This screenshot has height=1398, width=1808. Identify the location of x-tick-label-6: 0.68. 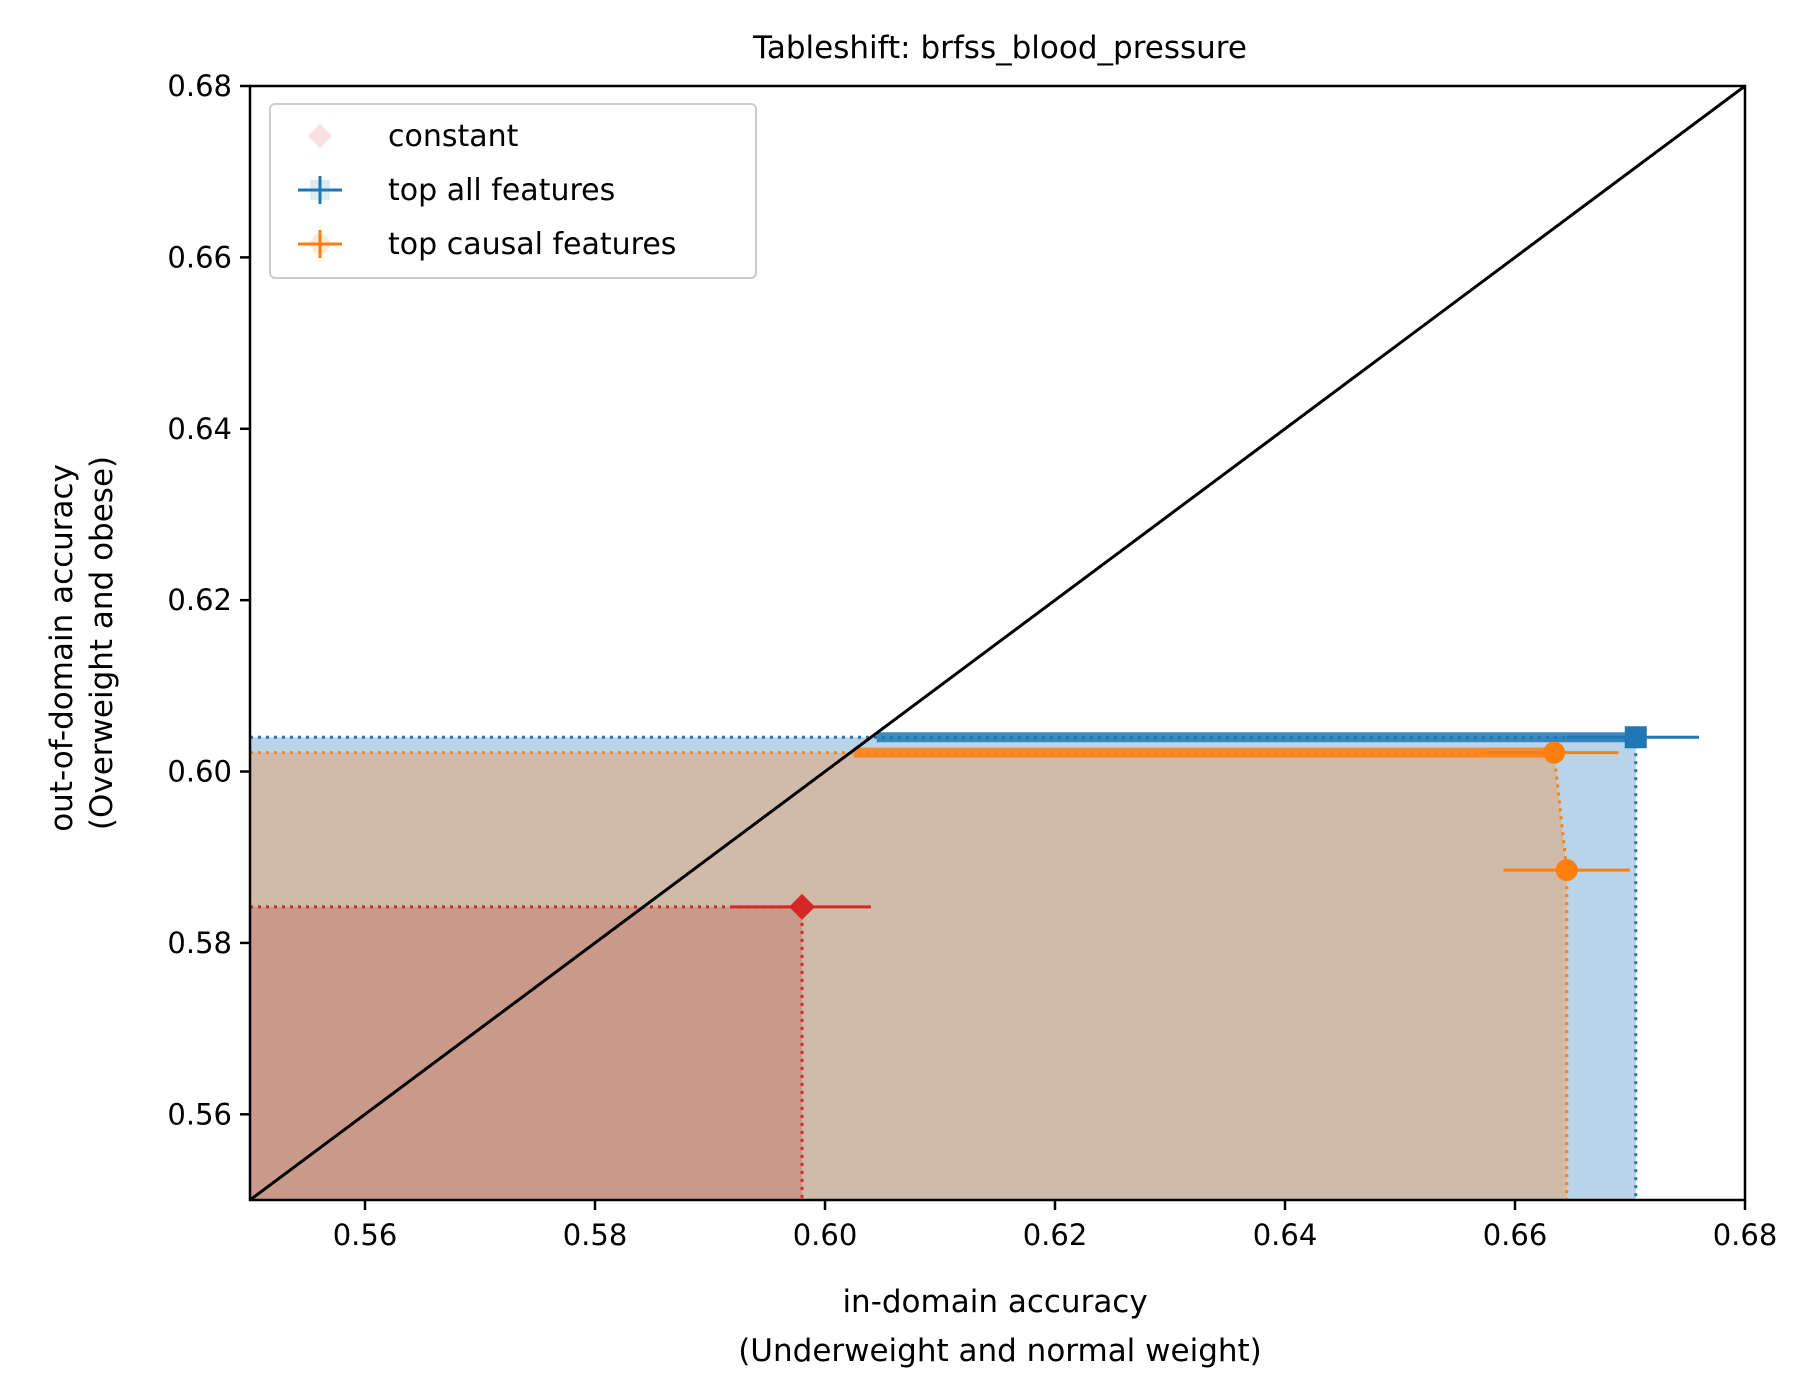
(1745, 1235).